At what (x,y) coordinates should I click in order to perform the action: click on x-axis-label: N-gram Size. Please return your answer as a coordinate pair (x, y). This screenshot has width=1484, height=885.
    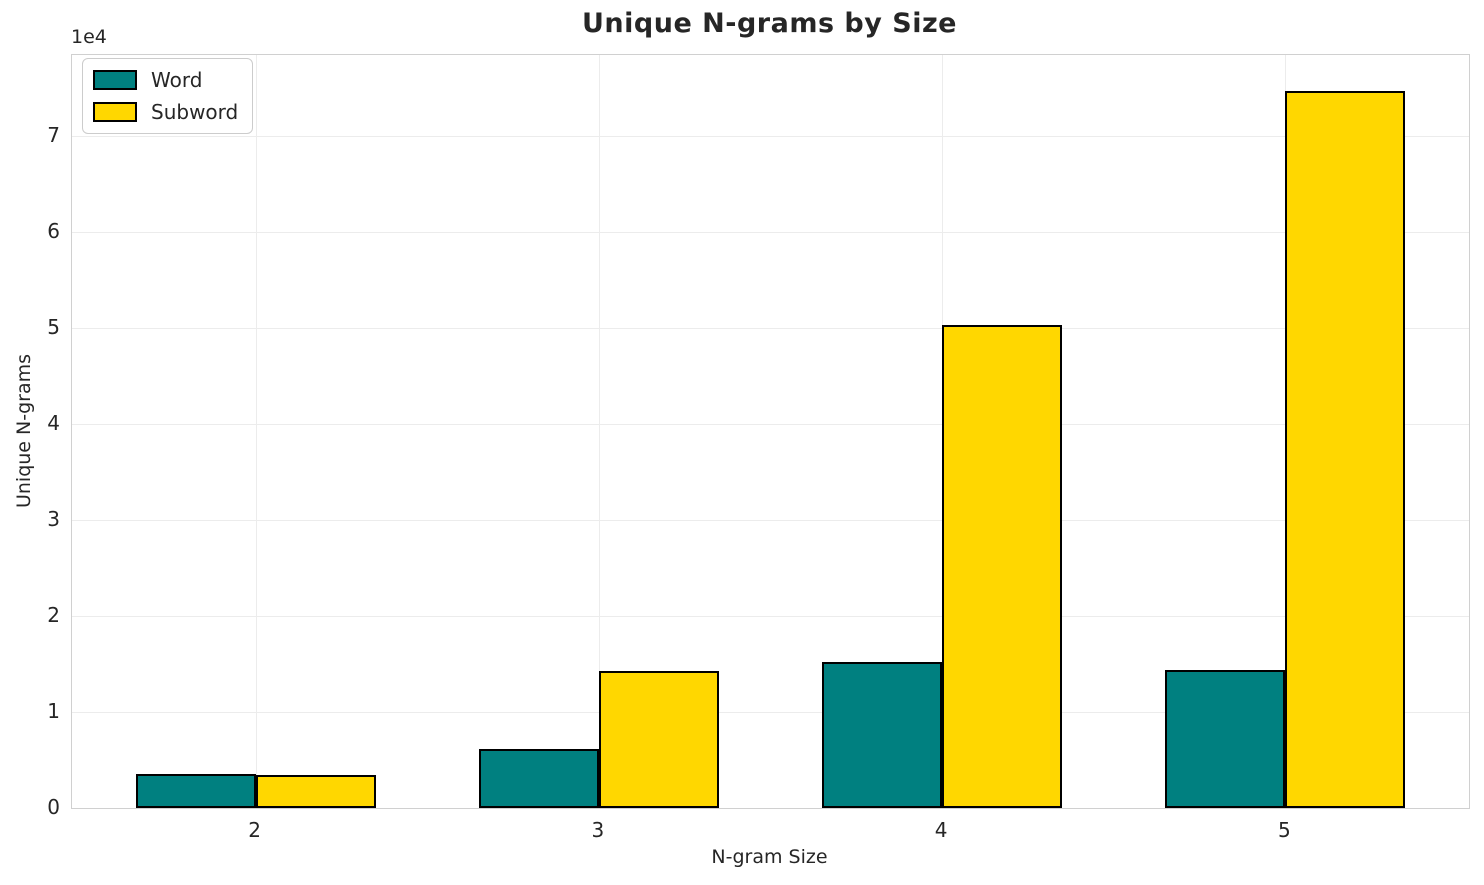
    Looking at the image, I should click on (769, 857).